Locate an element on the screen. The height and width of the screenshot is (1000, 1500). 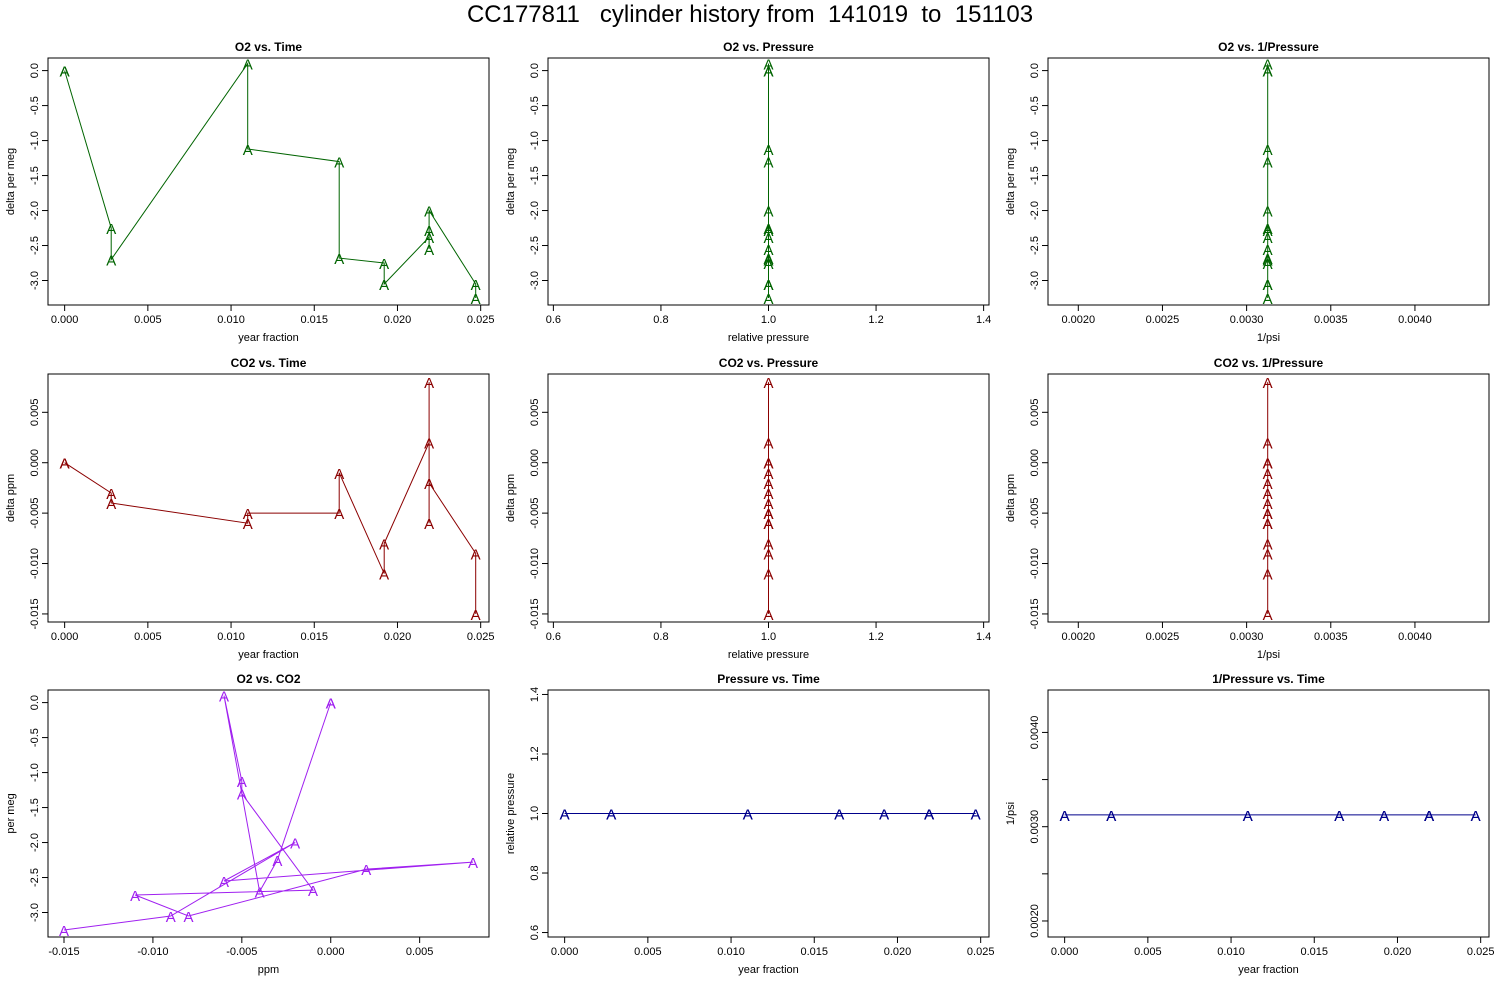
x-tick-label: 1.4 is located at coordinates (983, 637).